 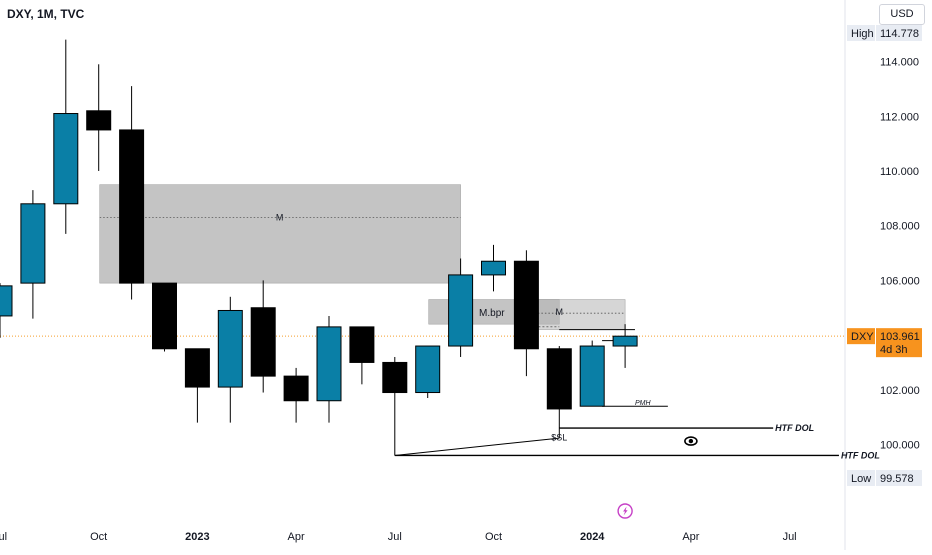 What do you see at coordinates (625, 511) in the screenshot?
I see `alert-icon-bolt` at bounding box center [625, 511].